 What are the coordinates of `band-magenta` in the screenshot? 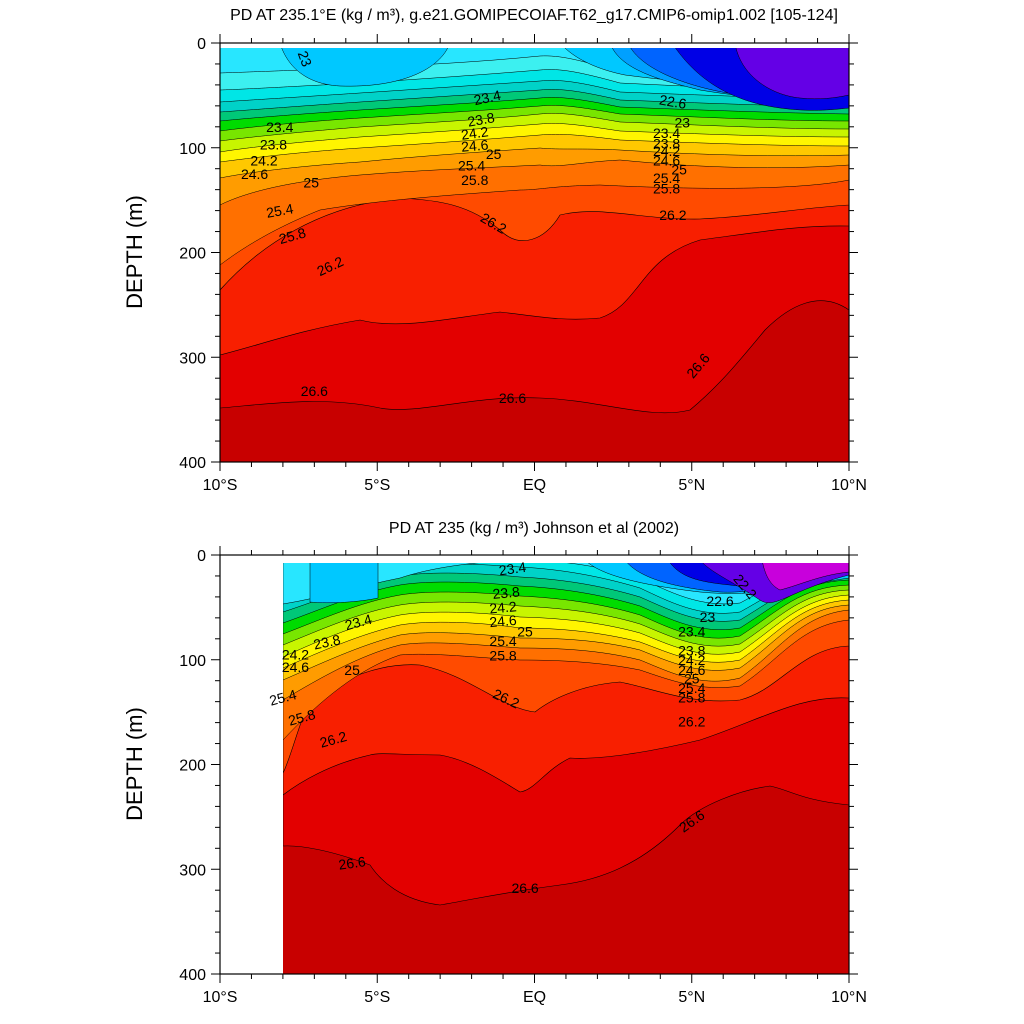 It's located at (805, 575).